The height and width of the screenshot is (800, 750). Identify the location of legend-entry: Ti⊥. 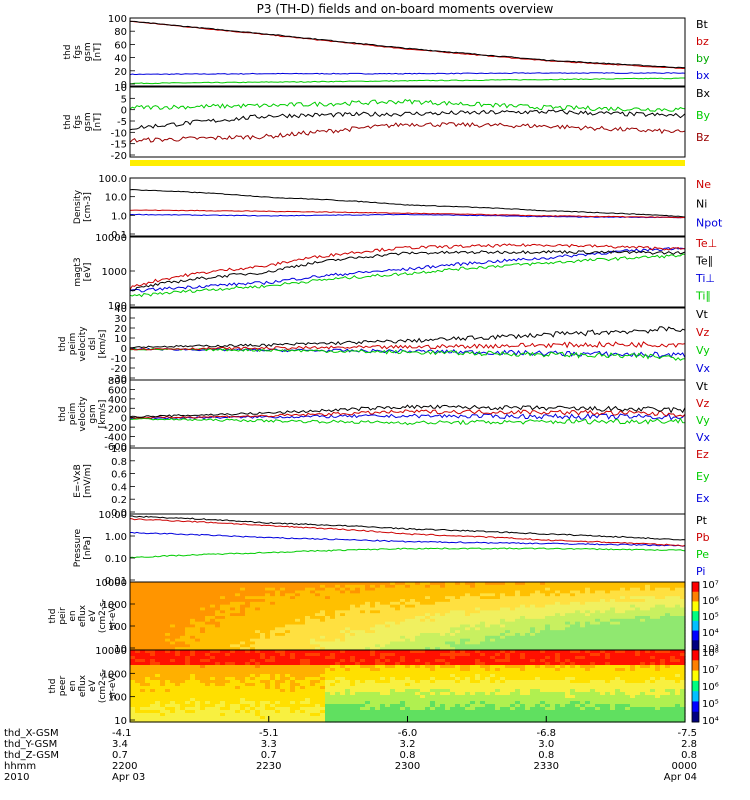
(705, 278).